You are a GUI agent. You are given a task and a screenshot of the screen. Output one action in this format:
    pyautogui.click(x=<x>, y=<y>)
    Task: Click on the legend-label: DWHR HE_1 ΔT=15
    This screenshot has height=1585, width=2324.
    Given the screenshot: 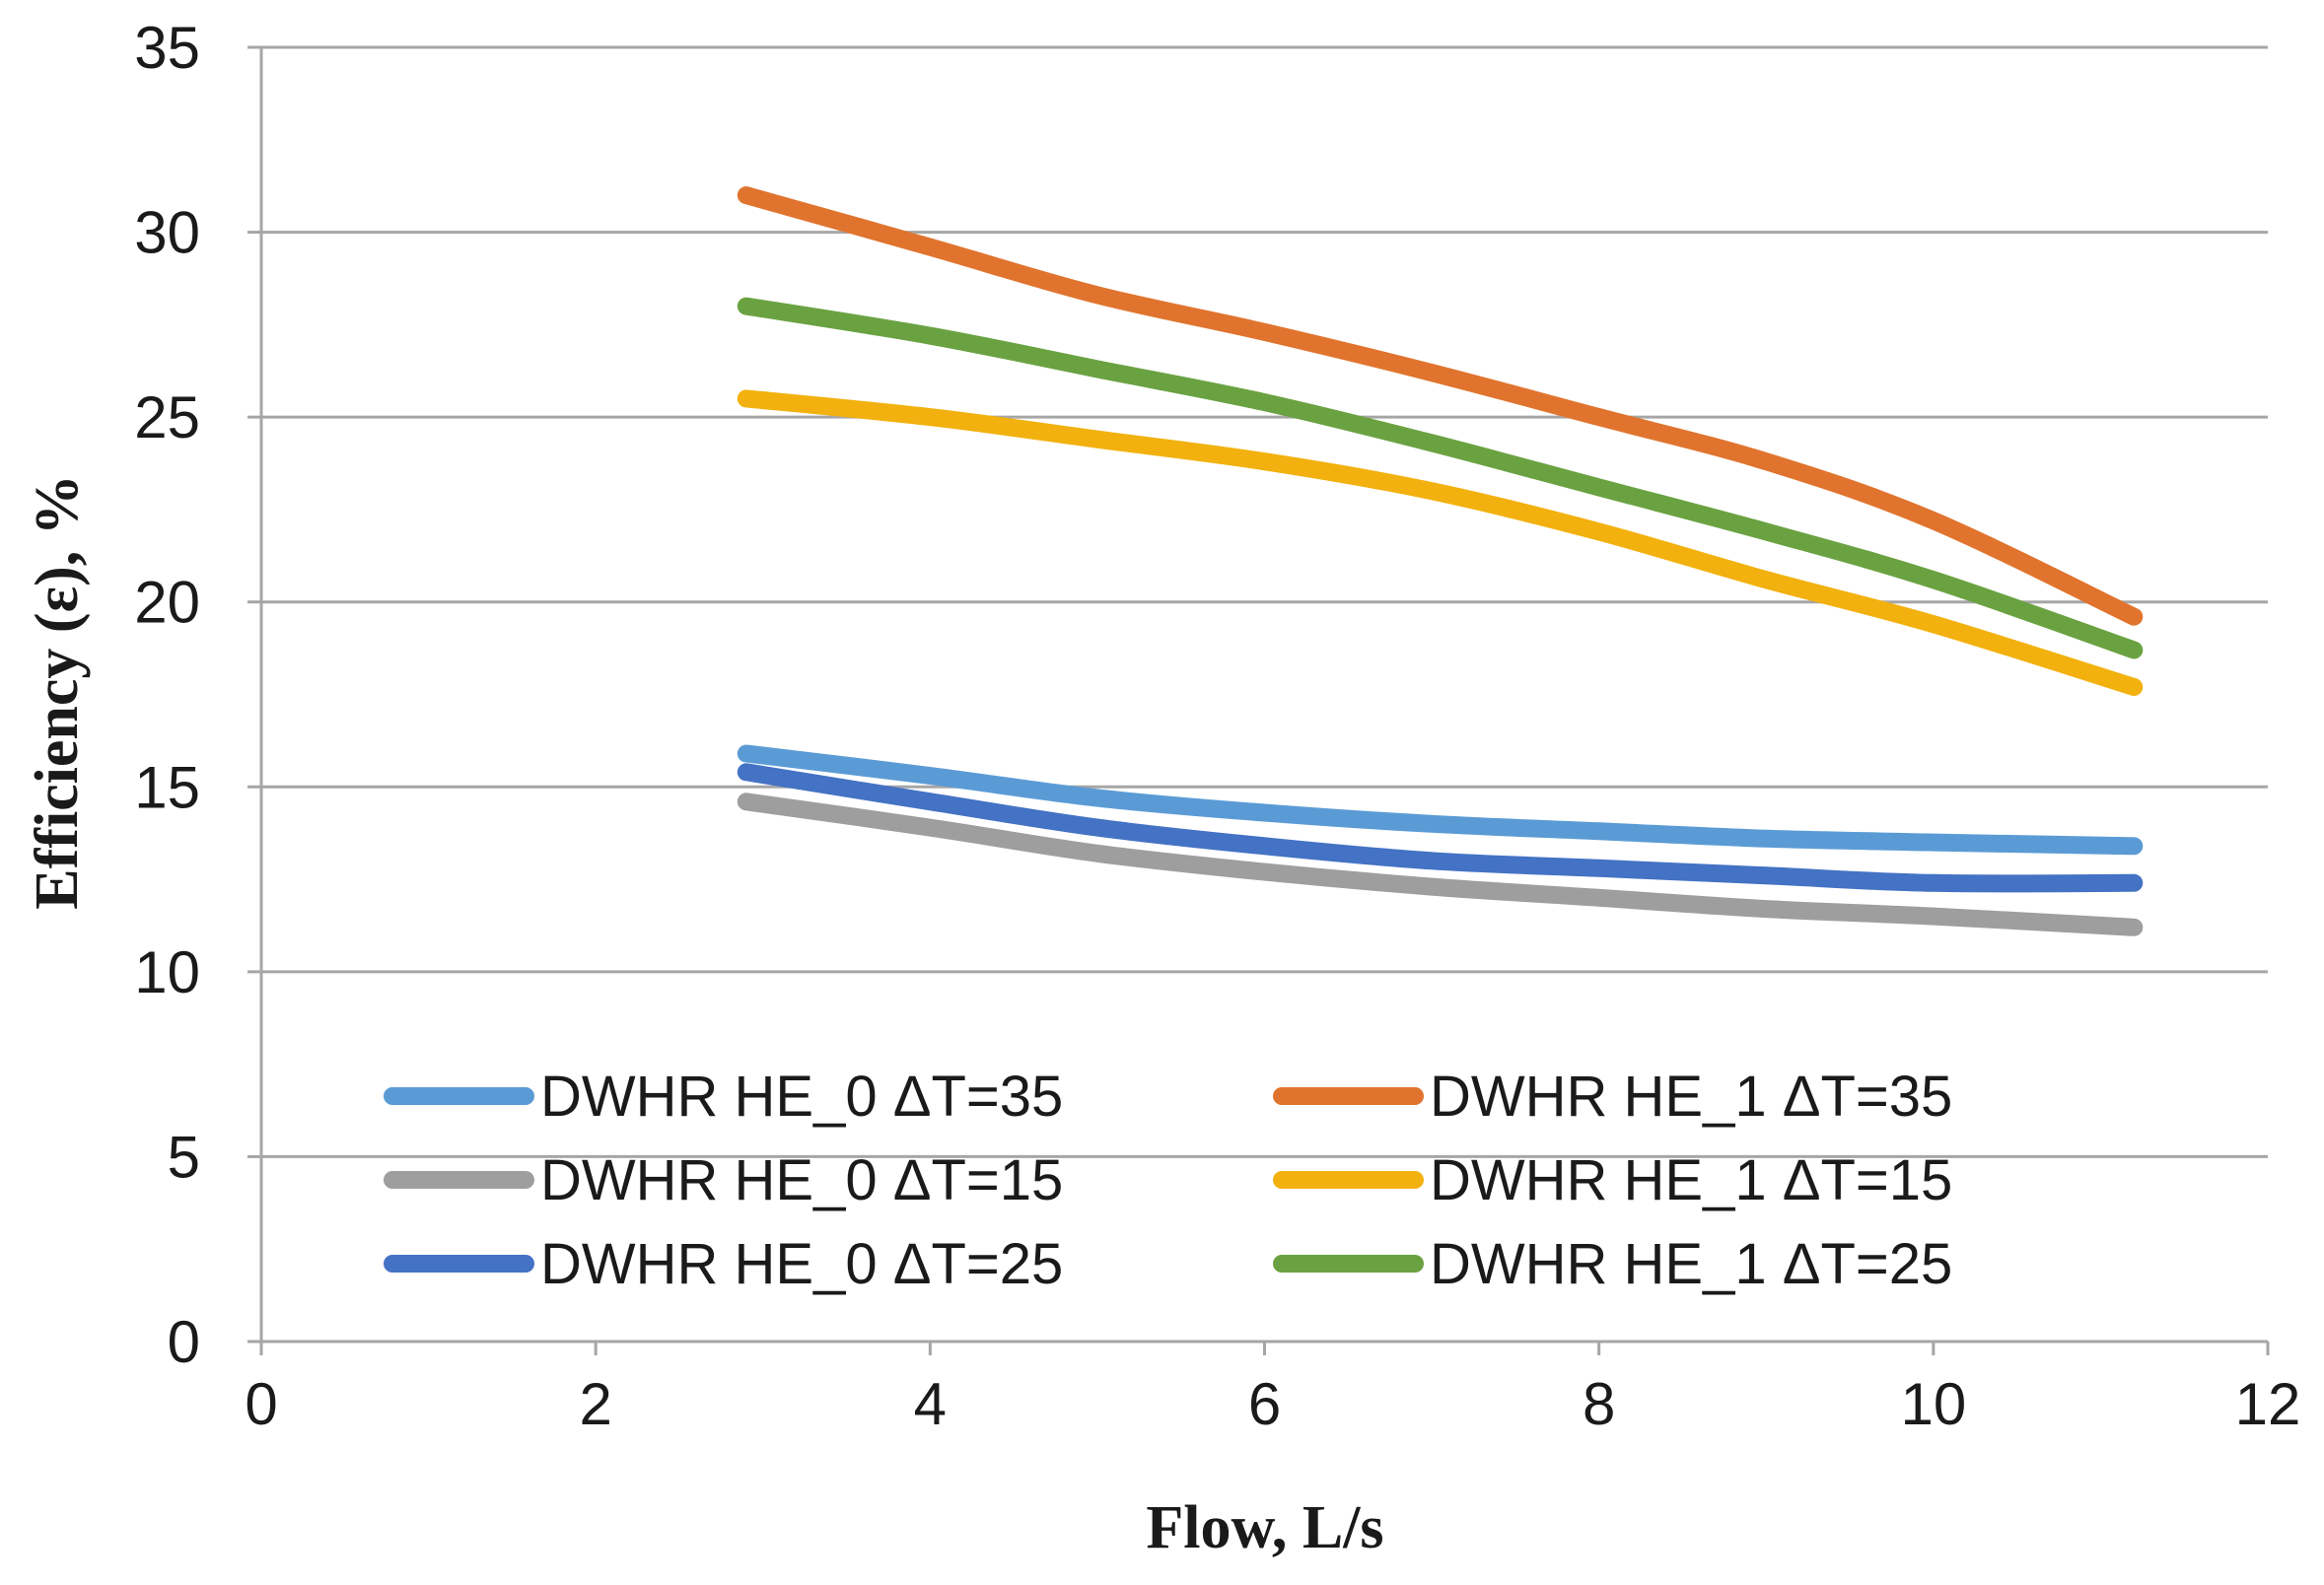 What is the action you would take?
    pyautogui.click(x=1691, y=1180)
    